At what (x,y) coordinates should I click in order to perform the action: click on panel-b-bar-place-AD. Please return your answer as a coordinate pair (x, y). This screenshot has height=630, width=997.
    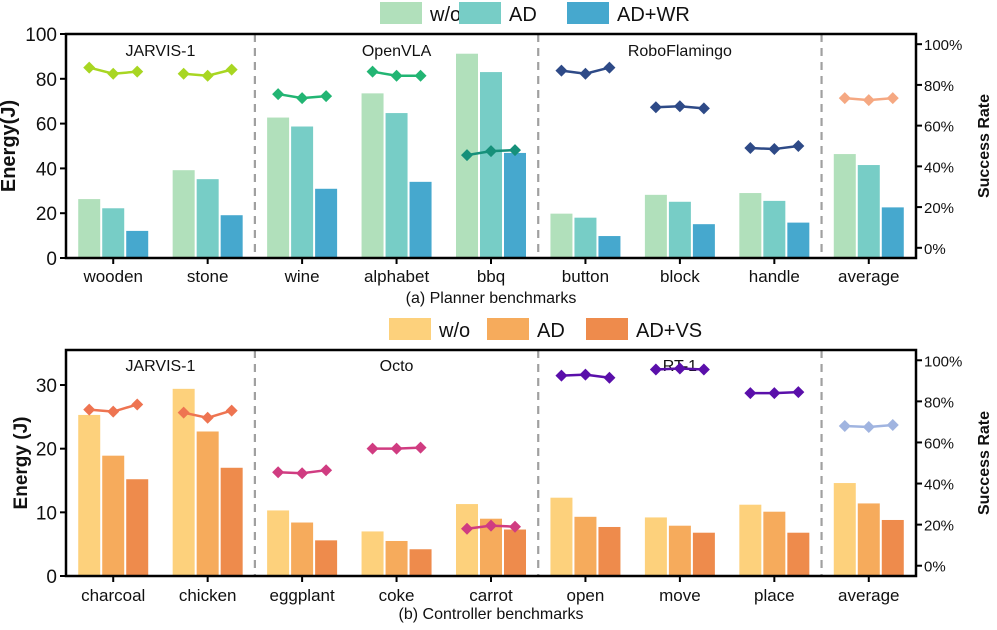
    Looking at the image, I should click on (774, 543).